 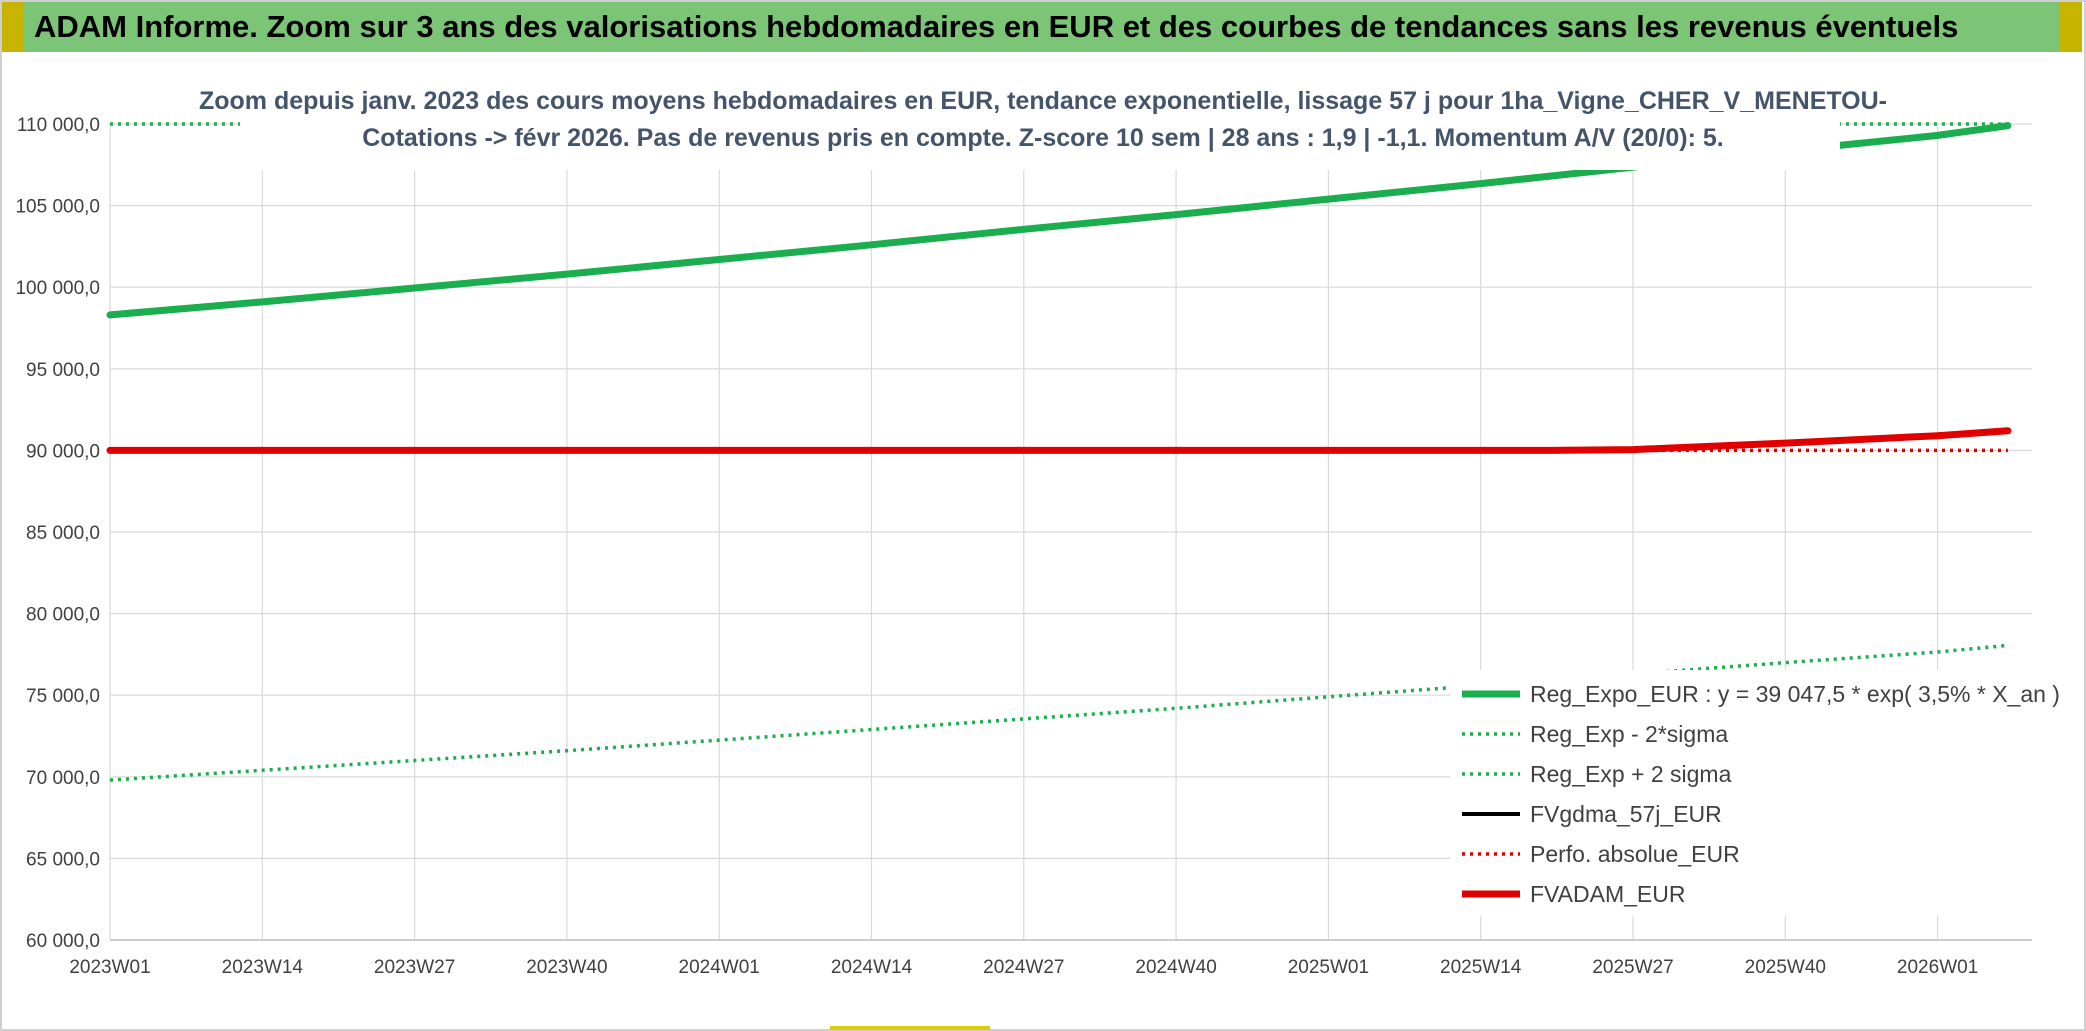 What do you see at coordinates (1481, 967) in the screenshot?
I see `x-tick-label: 2025W14` at bounding box center [1481, 967].